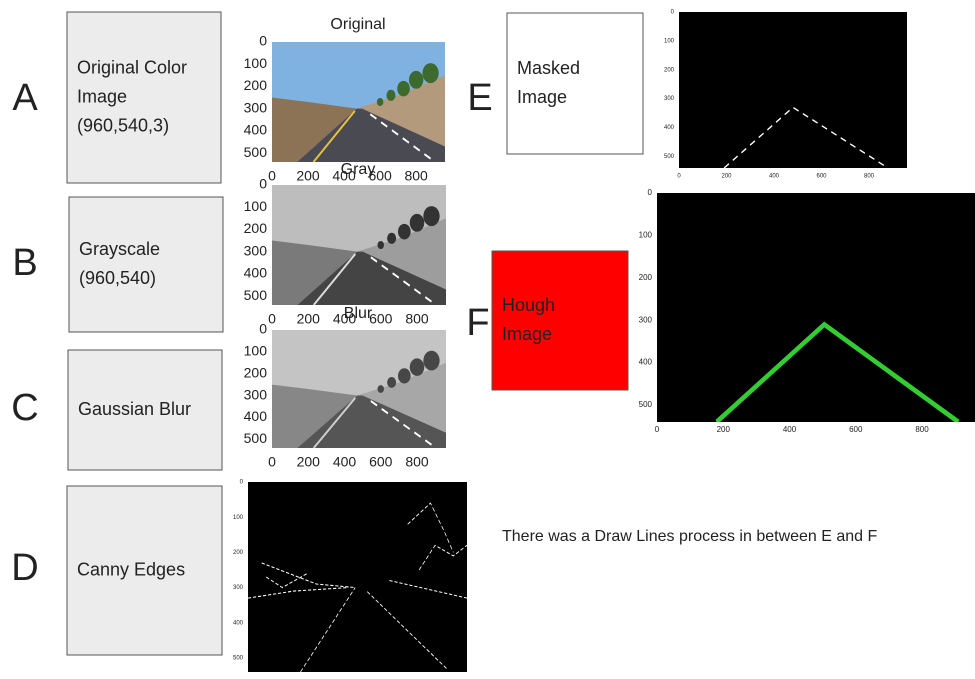 This screenshot has width=975, height=679. Describe the element at coordinates (117, 278) in the screenshot. I see `step-label: (960,540)` at that location.